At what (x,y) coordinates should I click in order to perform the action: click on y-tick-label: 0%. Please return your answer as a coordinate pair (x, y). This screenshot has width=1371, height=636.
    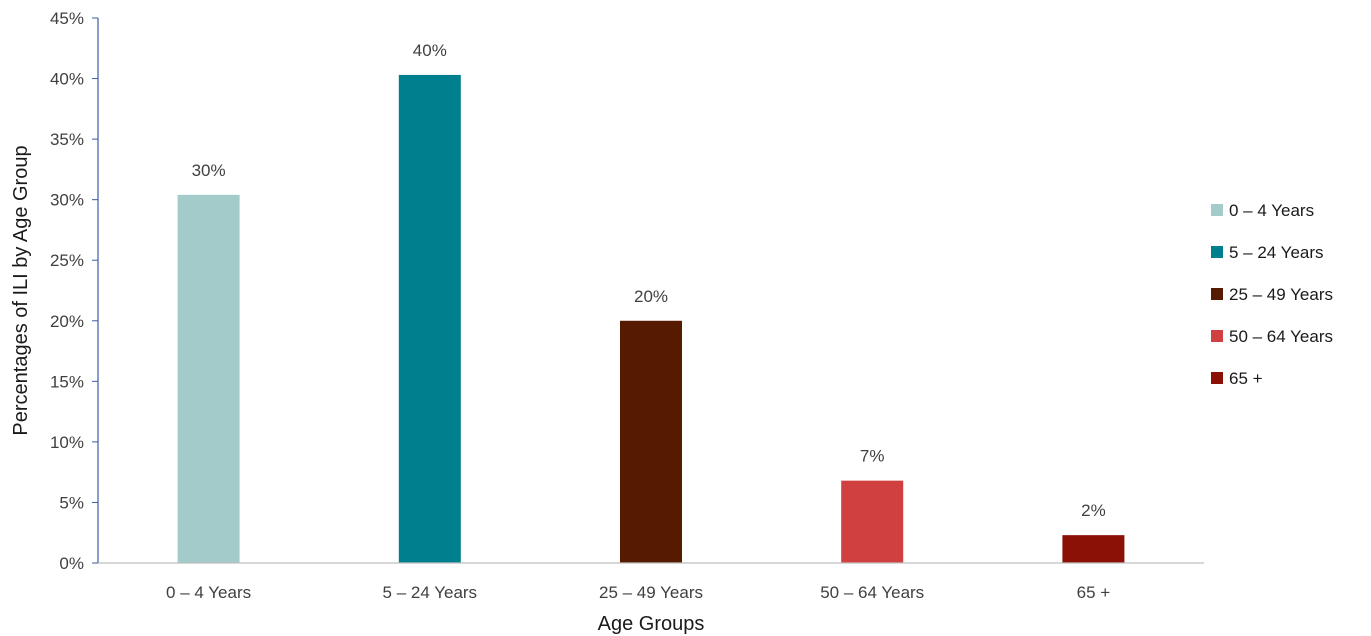
    Looking at the image, I should click on (71, 563).